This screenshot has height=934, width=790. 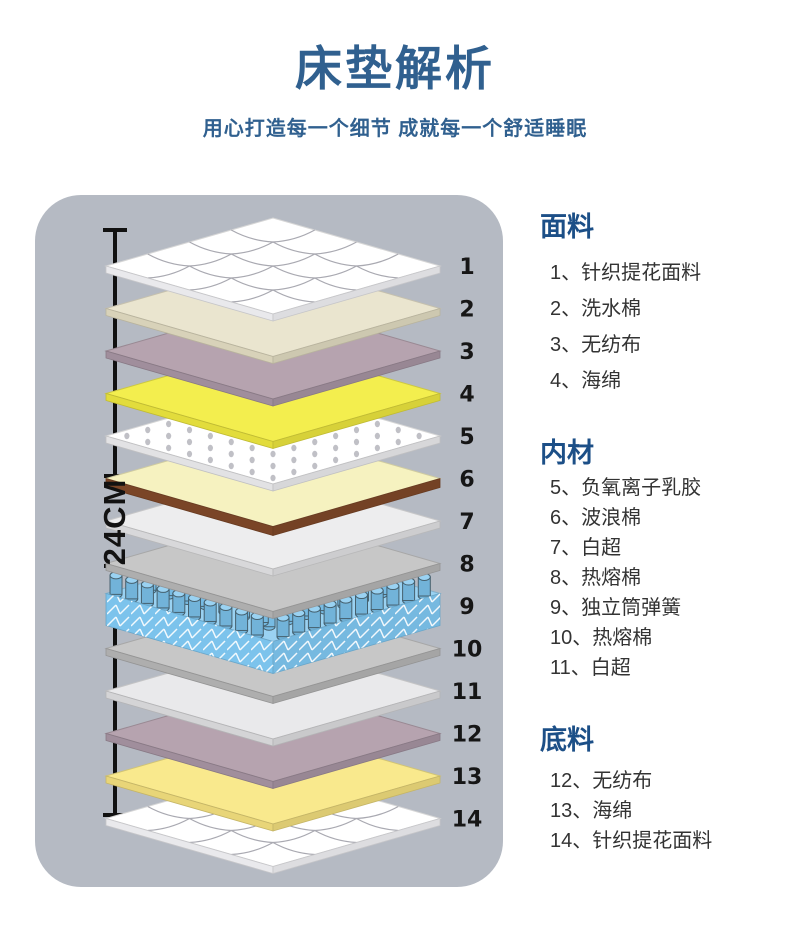 What do you see at coordinates (114, 522) in the screenshot?
I see `height-measure-label: 24CM` at bounding box center [114, 522].